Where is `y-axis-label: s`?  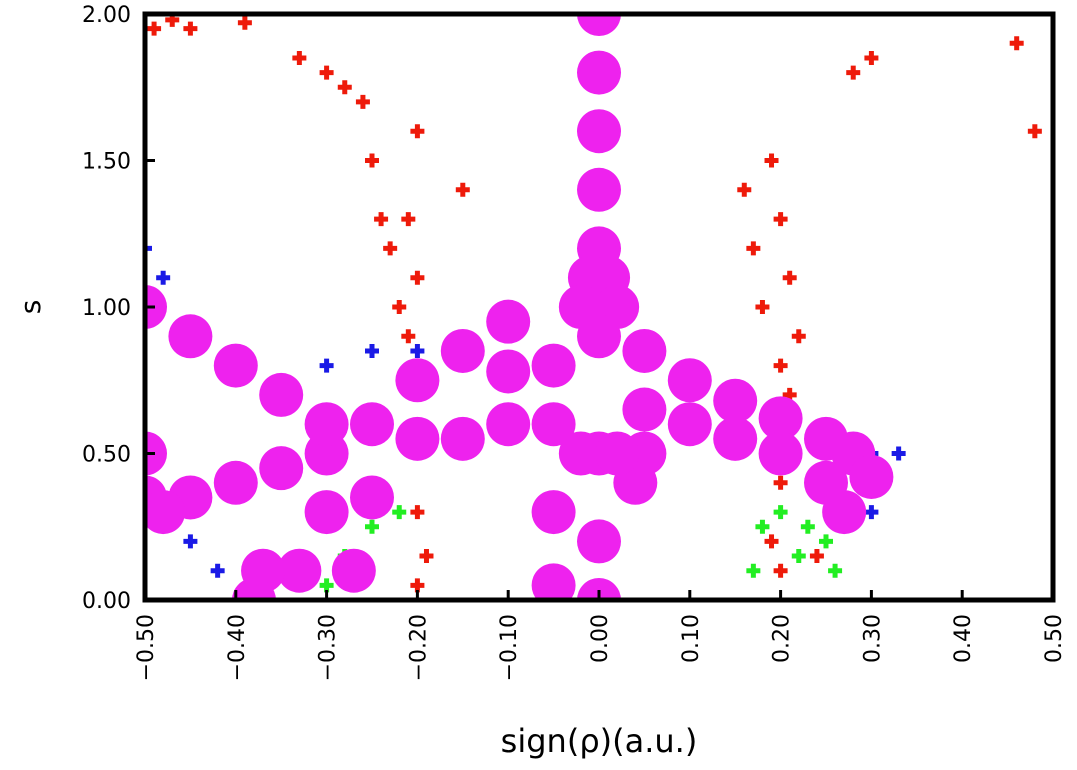 y-axis-label: s is located at coordinates (30, 307).